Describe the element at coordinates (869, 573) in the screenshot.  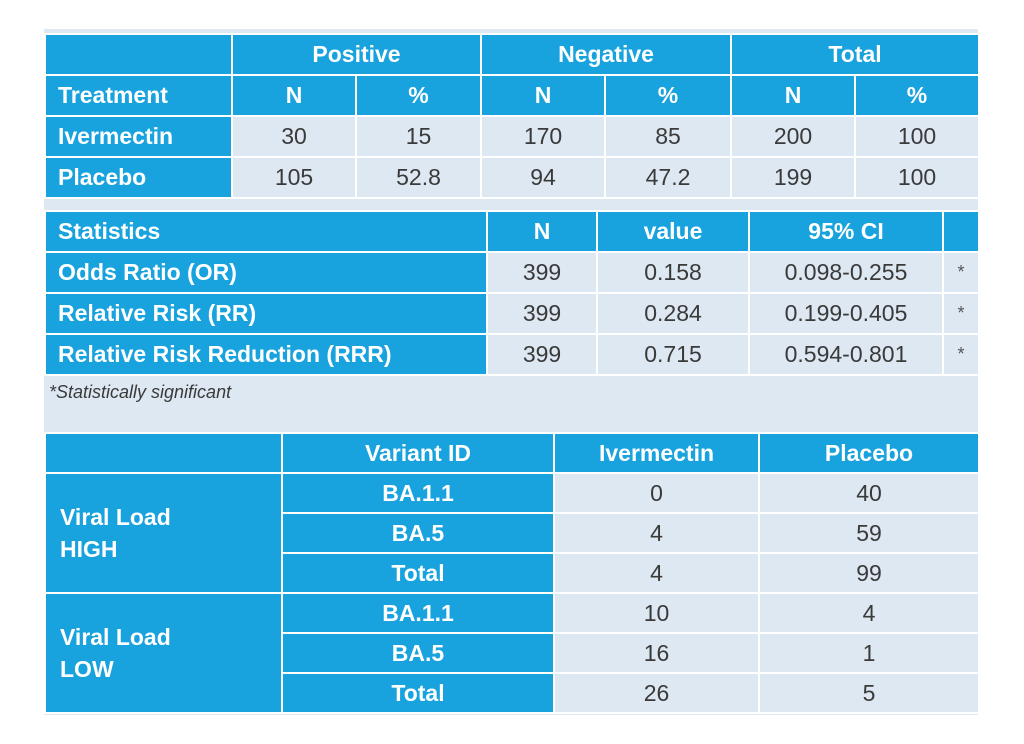
I see `table-cell: 99` at that location.